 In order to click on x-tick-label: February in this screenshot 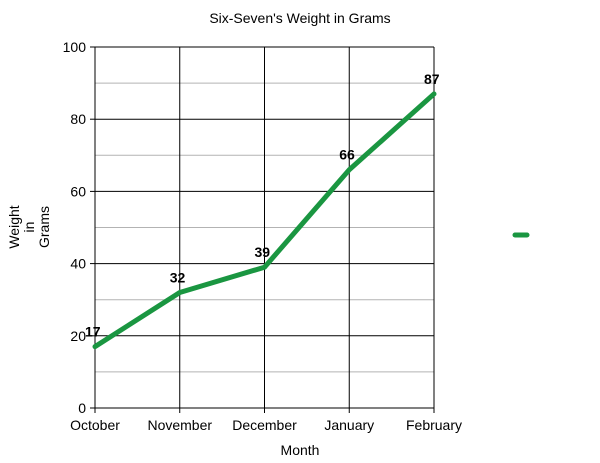, I will do `click(434, 425)`.